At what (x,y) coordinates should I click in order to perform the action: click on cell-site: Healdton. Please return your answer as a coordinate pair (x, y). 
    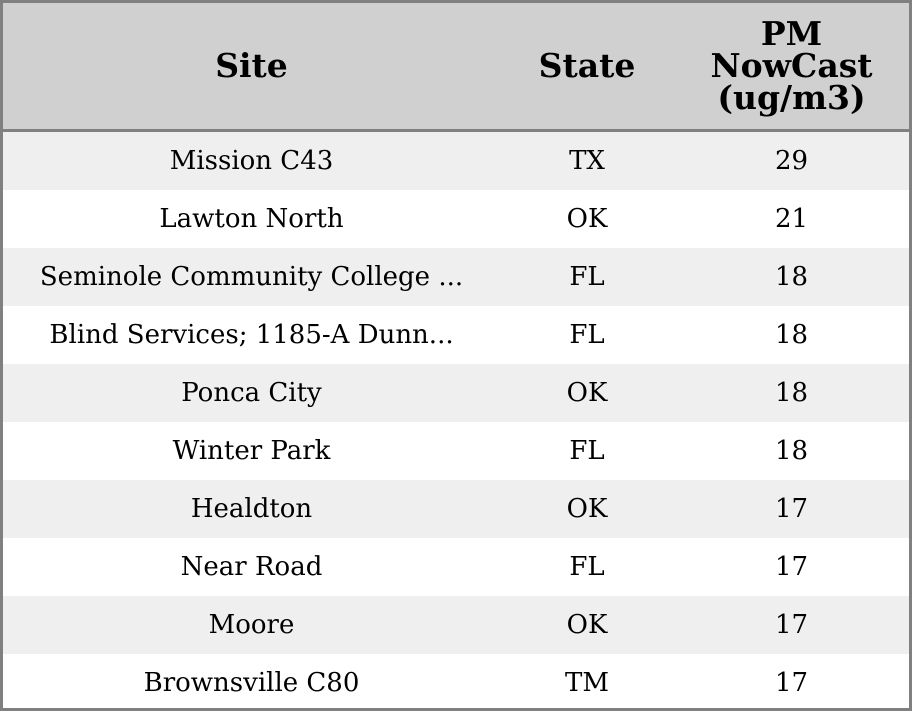
    Looking at the image, I should click on (251, 509).